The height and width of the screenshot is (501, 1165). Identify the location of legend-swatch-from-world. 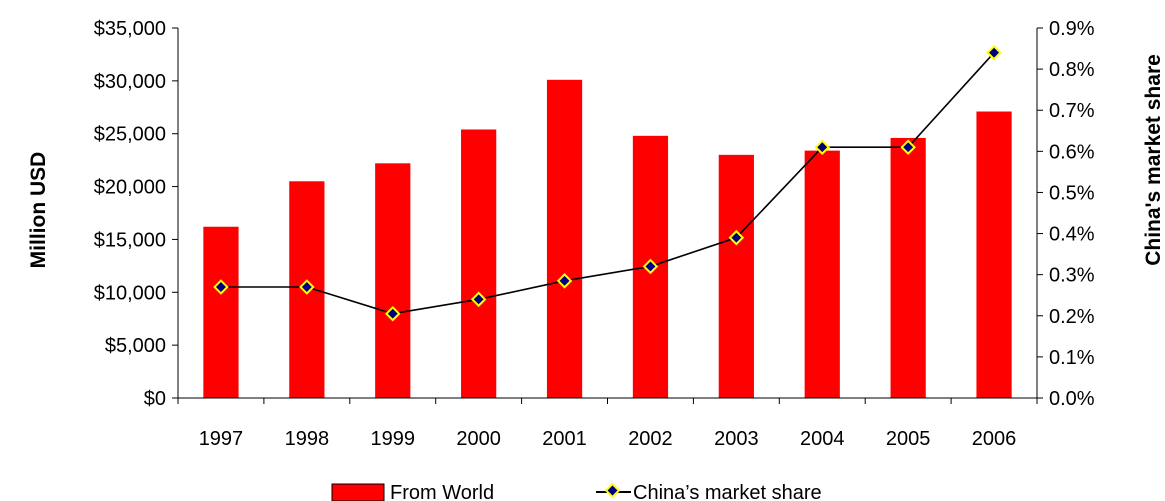
(358, 492).